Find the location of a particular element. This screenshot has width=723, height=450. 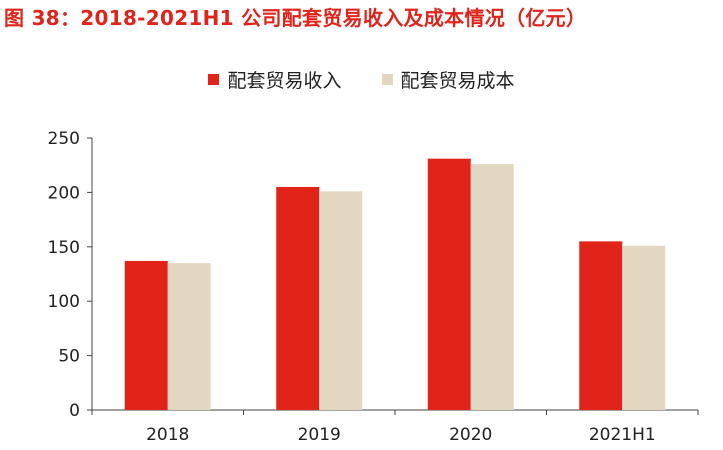

y-axis: 0 50 100 150 200 250 is located at coordinates (70, 275).